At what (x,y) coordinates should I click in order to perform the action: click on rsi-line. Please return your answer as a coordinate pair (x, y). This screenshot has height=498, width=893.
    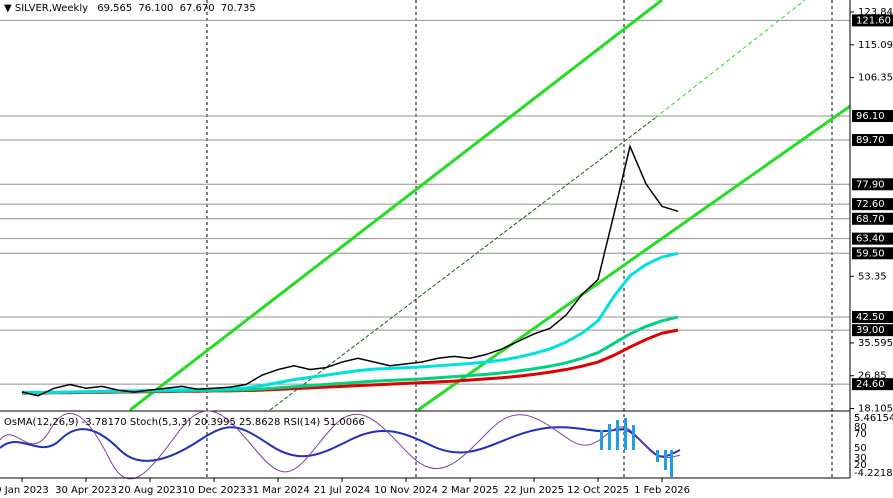
    Looking at the image, I should click on (340, 444).